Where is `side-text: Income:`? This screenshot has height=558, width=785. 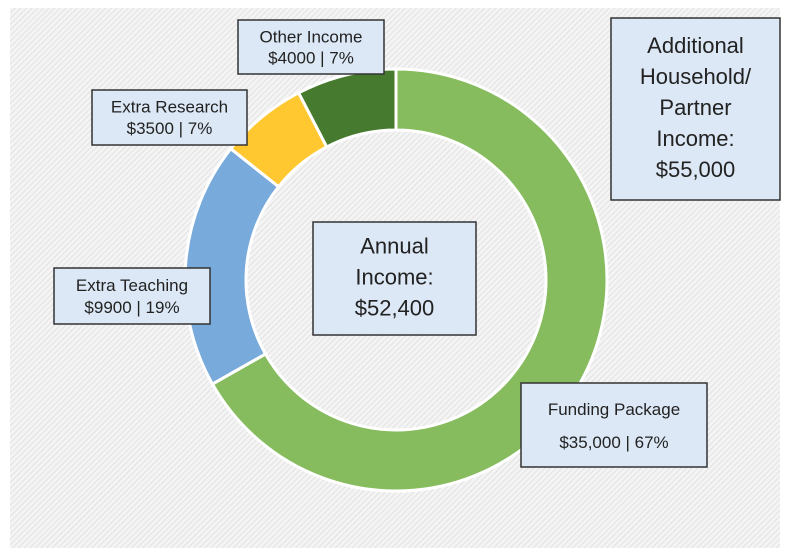 side-text: Income: is located at coordinates (695, 138).